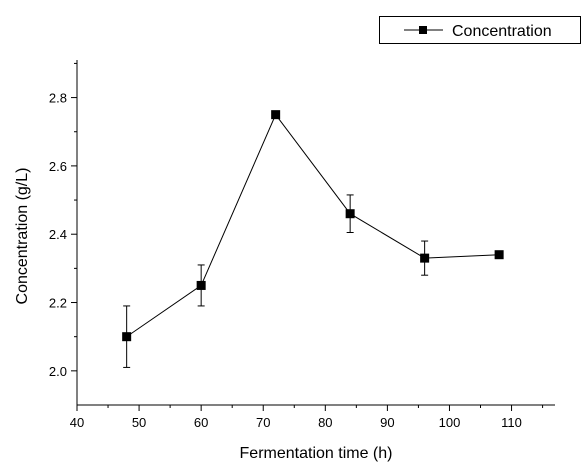  I want to click on x-tick-label: 40, so click(77, 422).